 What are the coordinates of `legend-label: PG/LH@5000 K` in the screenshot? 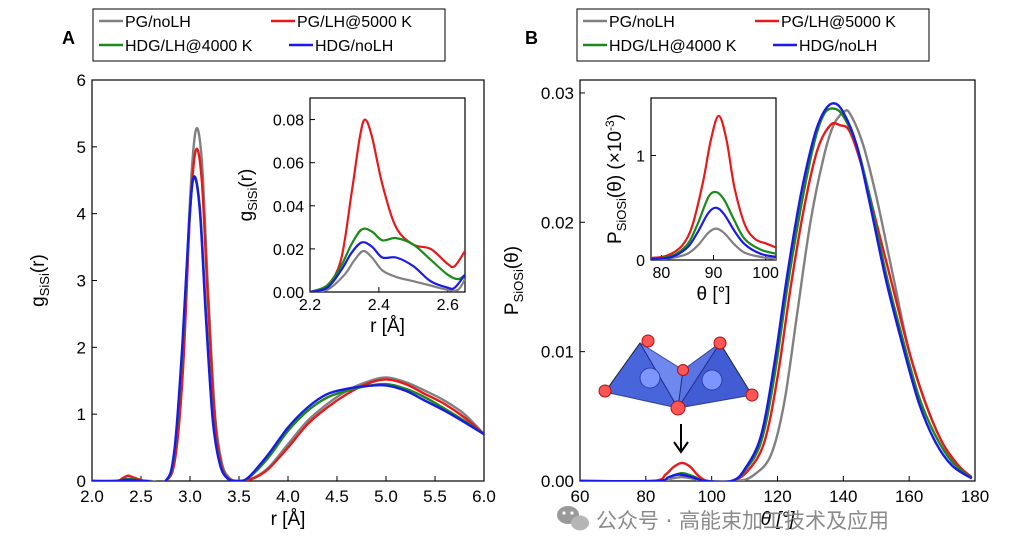 It's located at (838, 22).